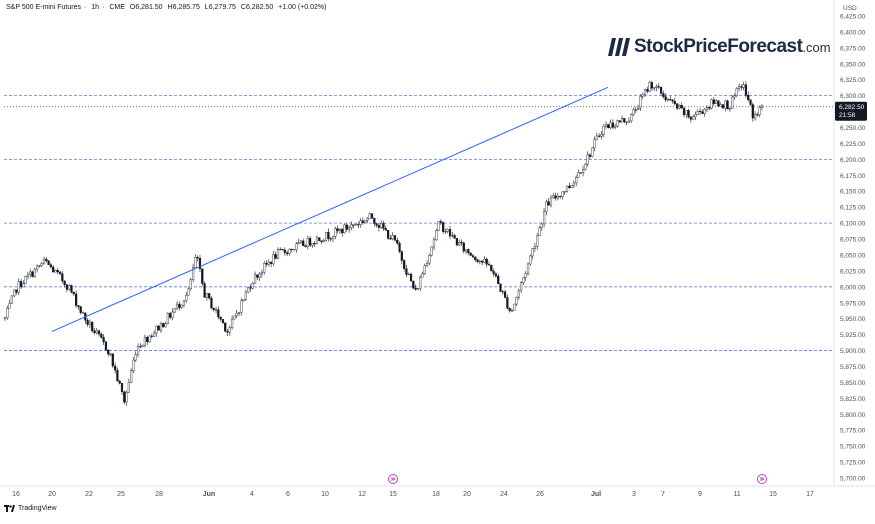  What do you see at coordinates (43, 7) in the screenshot?
I see `symbol-name: S&P 500 E-mini Futures` at bounding box center [43, 7].